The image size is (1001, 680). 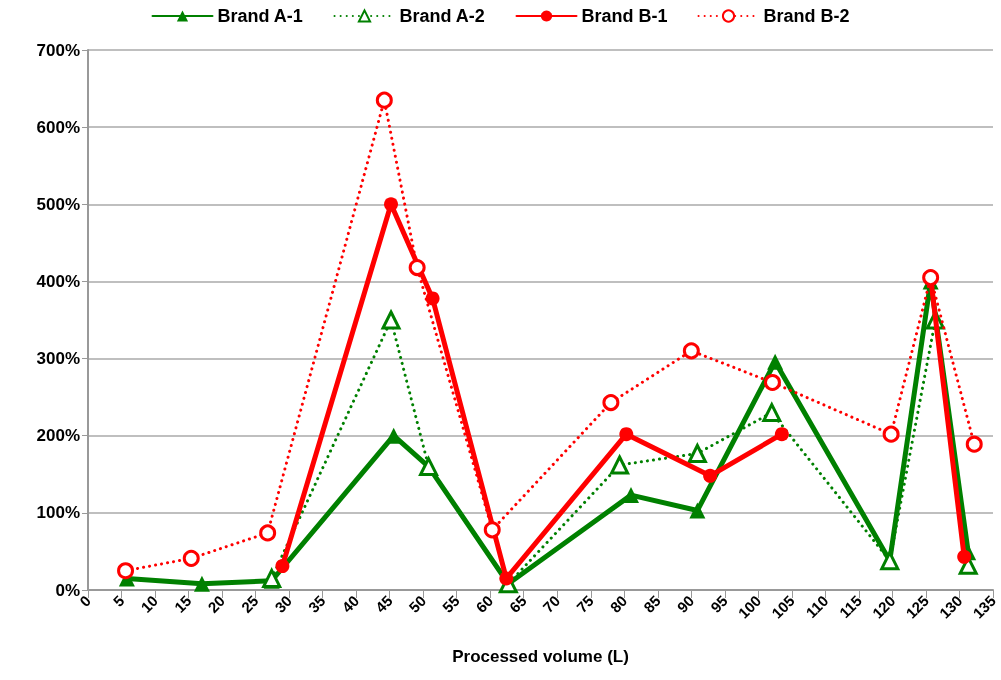 What do you see at coordinates (249, 603) in the screenshot?
I see `x-tick-label: 25` at bounding box center [249, 603].